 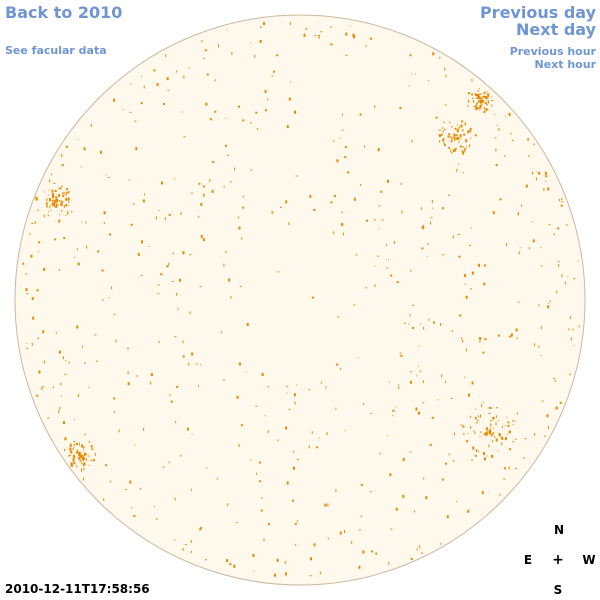 What do you see at coordinates (56, 50) in the screenshot?
I see `facular-data-link: See facular data` at bounding box center [56, 50].